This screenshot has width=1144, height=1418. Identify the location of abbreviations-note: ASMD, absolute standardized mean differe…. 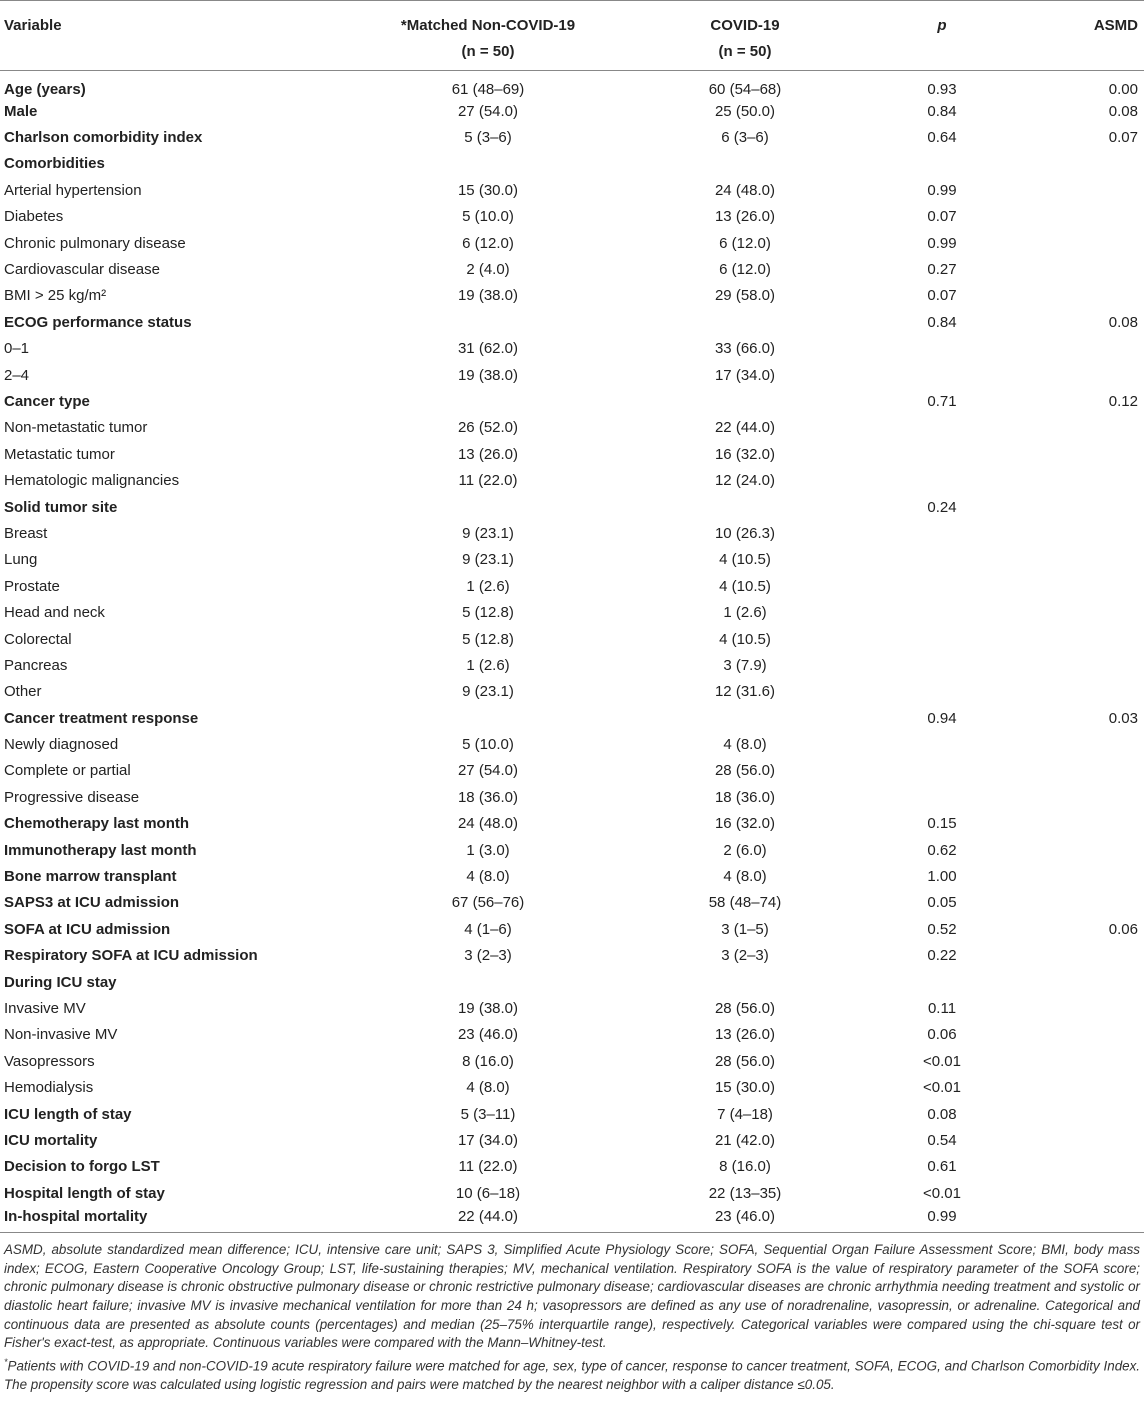
(572, 1296).